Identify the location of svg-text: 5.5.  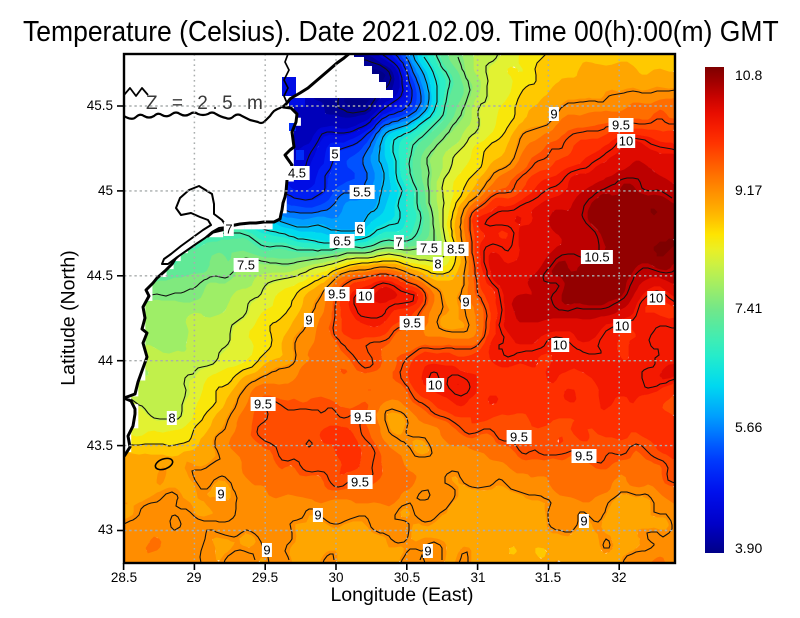
(362, 192).